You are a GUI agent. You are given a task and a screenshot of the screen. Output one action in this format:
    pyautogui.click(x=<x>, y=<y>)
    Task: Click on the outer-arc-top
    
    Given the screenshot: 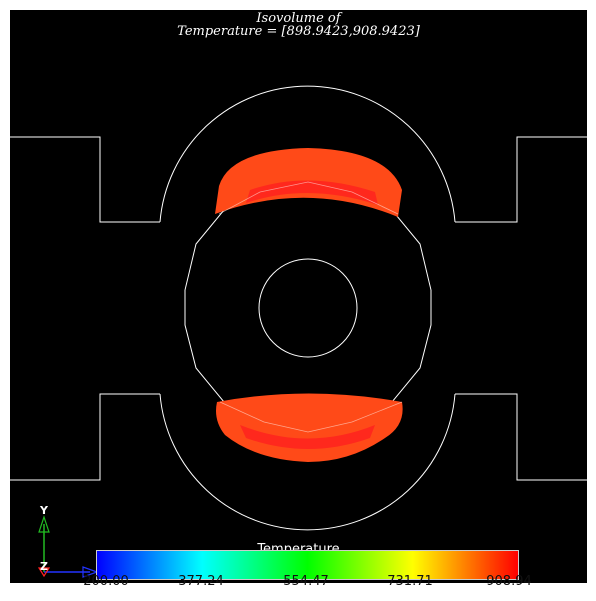 What is the action you would take?
    pyautogui.click(x=307, y=154)
    